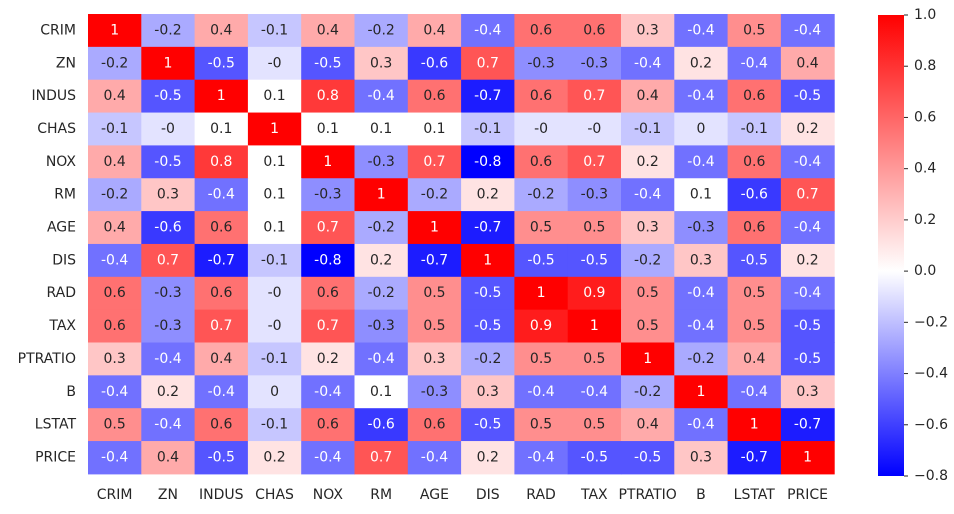  What do you see at coordinates (594, 425) in the screenshot?
I see `heatmap-cell-lstat-tax` at bounding box center [594, 425].